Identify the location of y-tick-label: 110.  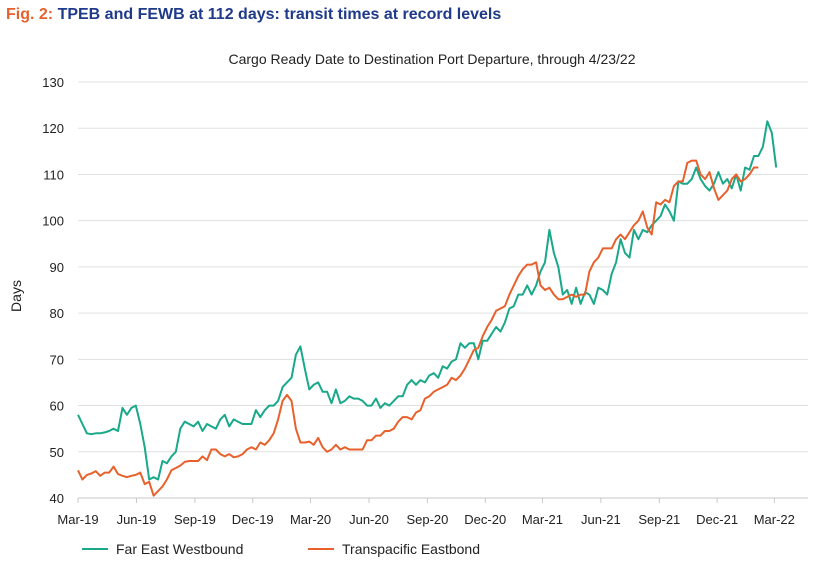
(53, 174).